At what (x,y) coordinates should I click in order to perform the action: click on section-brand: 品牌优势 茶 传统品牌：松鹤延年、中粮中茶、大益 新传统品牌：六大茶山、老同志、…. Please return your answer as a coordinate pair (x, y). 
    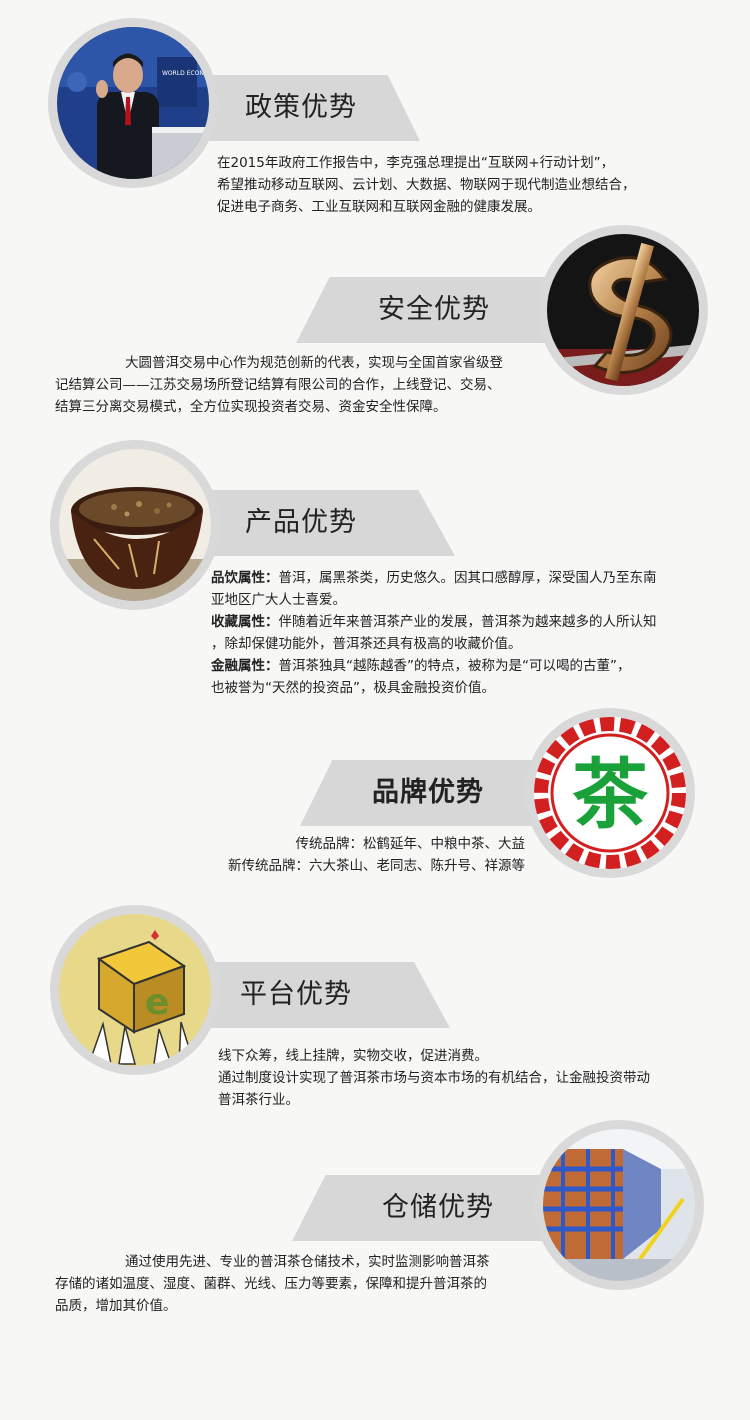
    Looking at the image, I should click on (375, 797).